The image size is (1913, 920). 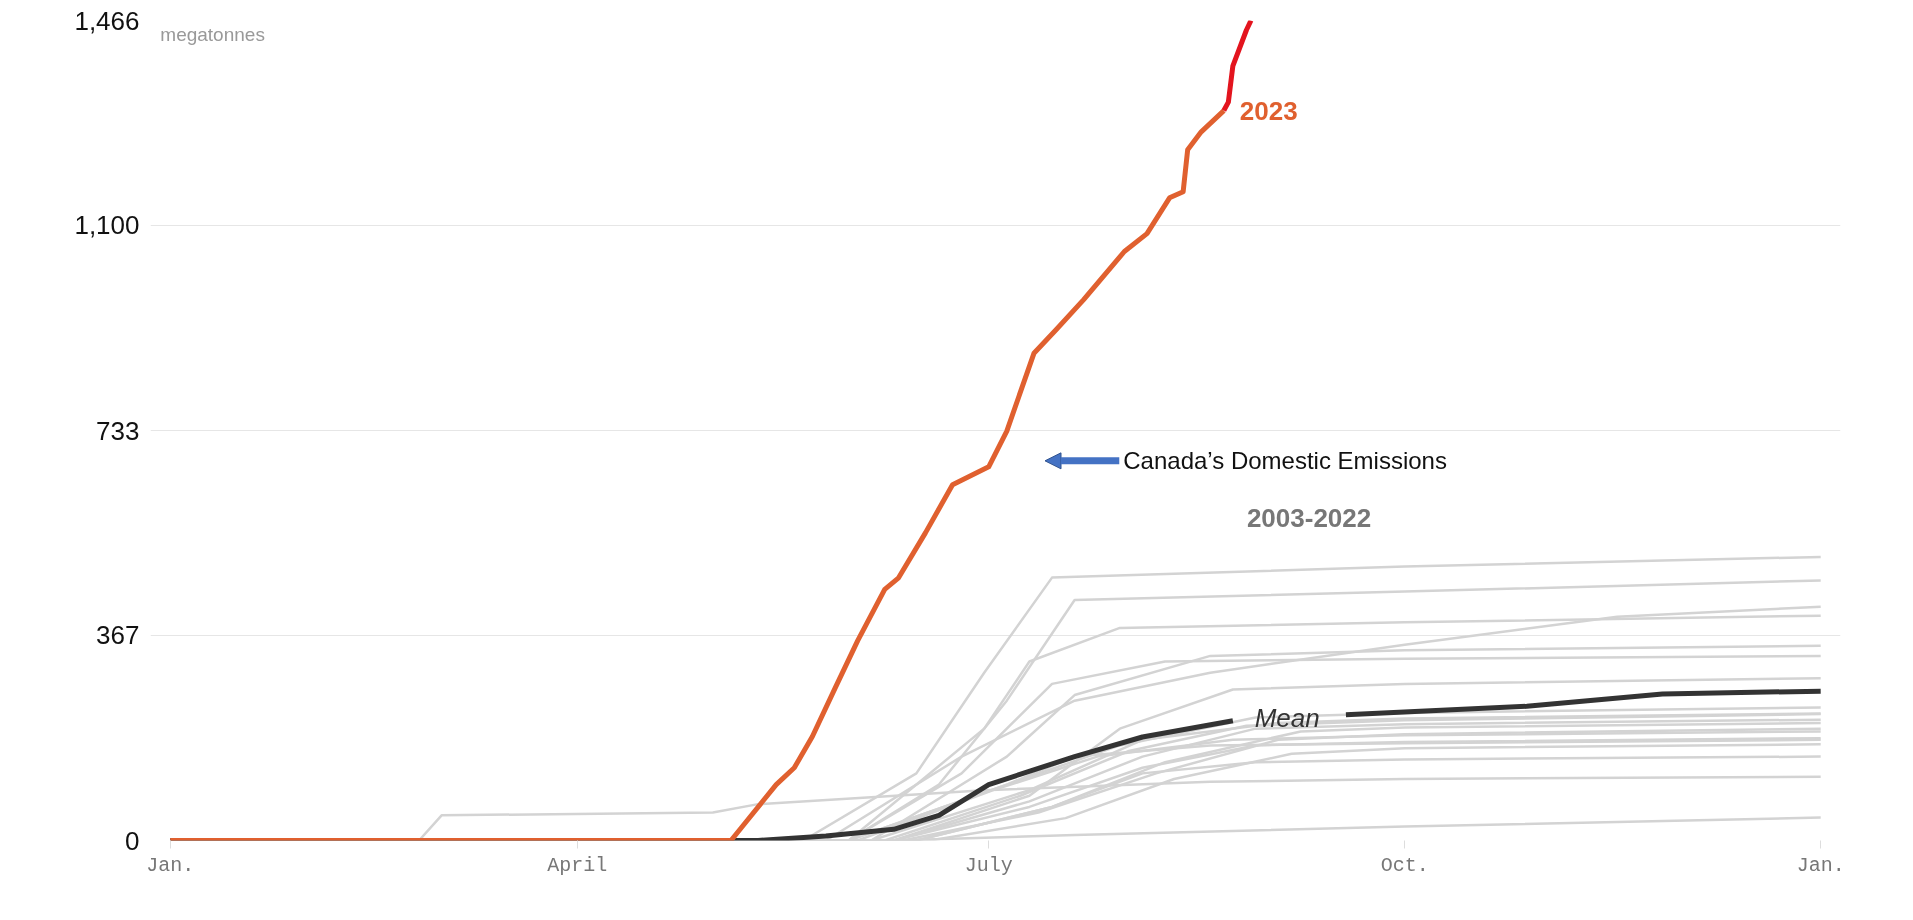 I want to click on y-axis-title: megatonnes, so click(x=212, y=34).